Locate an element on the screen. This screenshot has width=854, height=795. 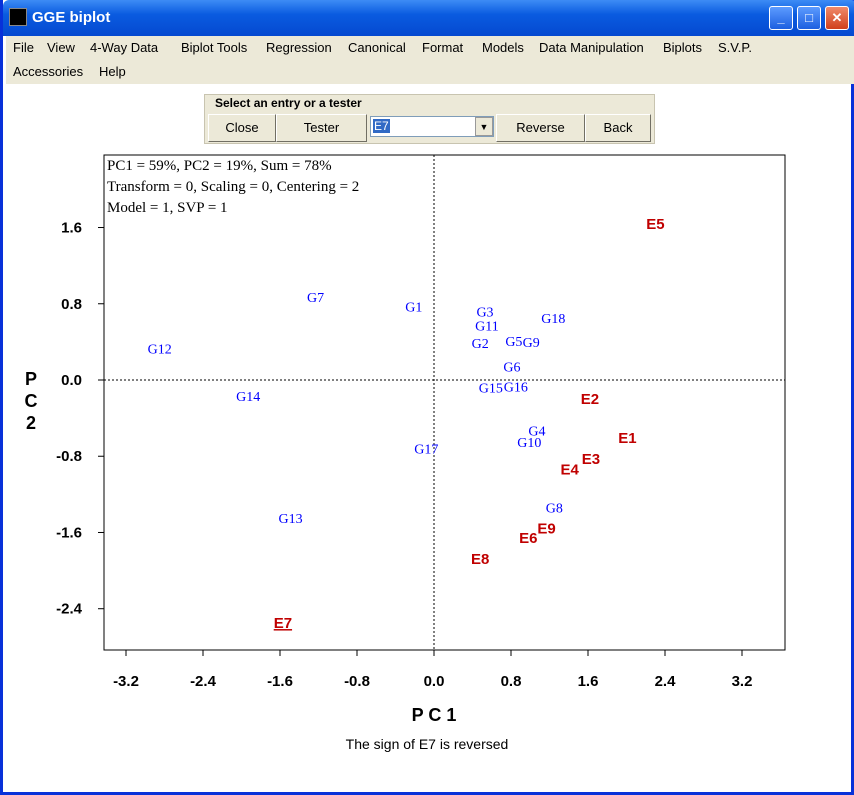
close-window-button: ✕ is located at coordinates (837, 18).